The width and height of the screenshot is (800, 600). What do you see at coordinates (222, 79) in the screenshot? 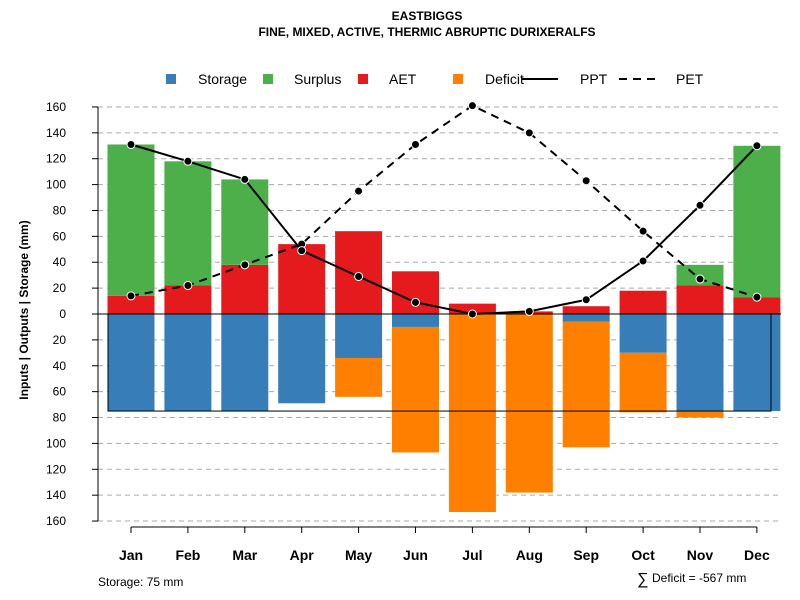
I see `legend-label: Storage` at bounding box center [222, 79].